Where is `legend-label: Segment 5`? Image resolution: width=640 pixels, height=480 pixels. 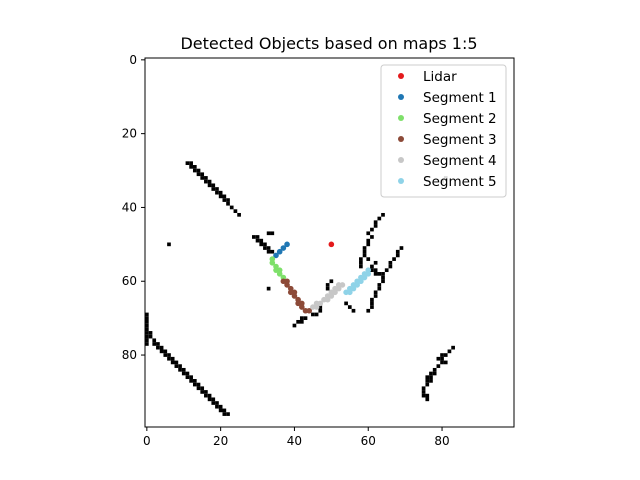
legend-label: Segment 5 is located at coordinates (460, 182).